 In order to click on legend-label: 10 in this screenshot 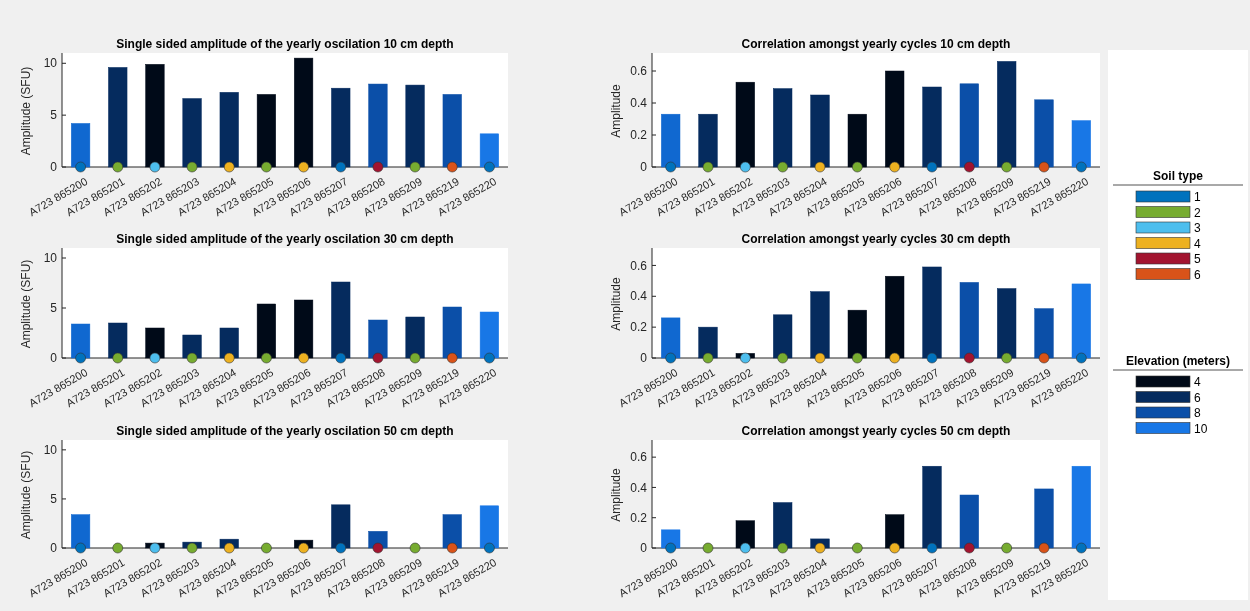, I will do `click(1201, 428)`.